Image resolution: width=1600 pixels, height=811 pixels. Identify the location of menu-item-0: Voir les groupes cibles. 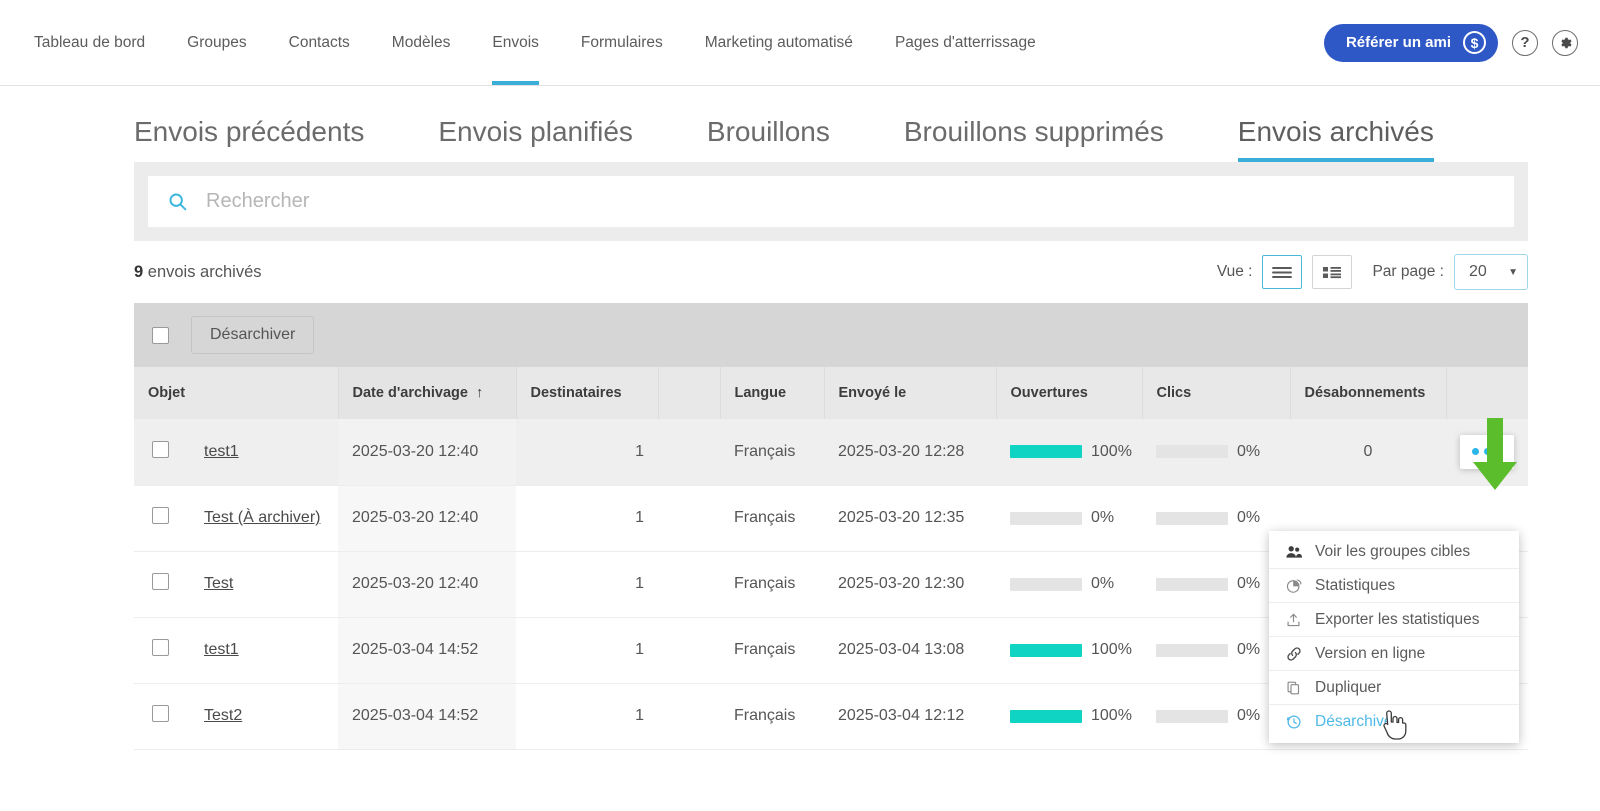
(1394, 552).